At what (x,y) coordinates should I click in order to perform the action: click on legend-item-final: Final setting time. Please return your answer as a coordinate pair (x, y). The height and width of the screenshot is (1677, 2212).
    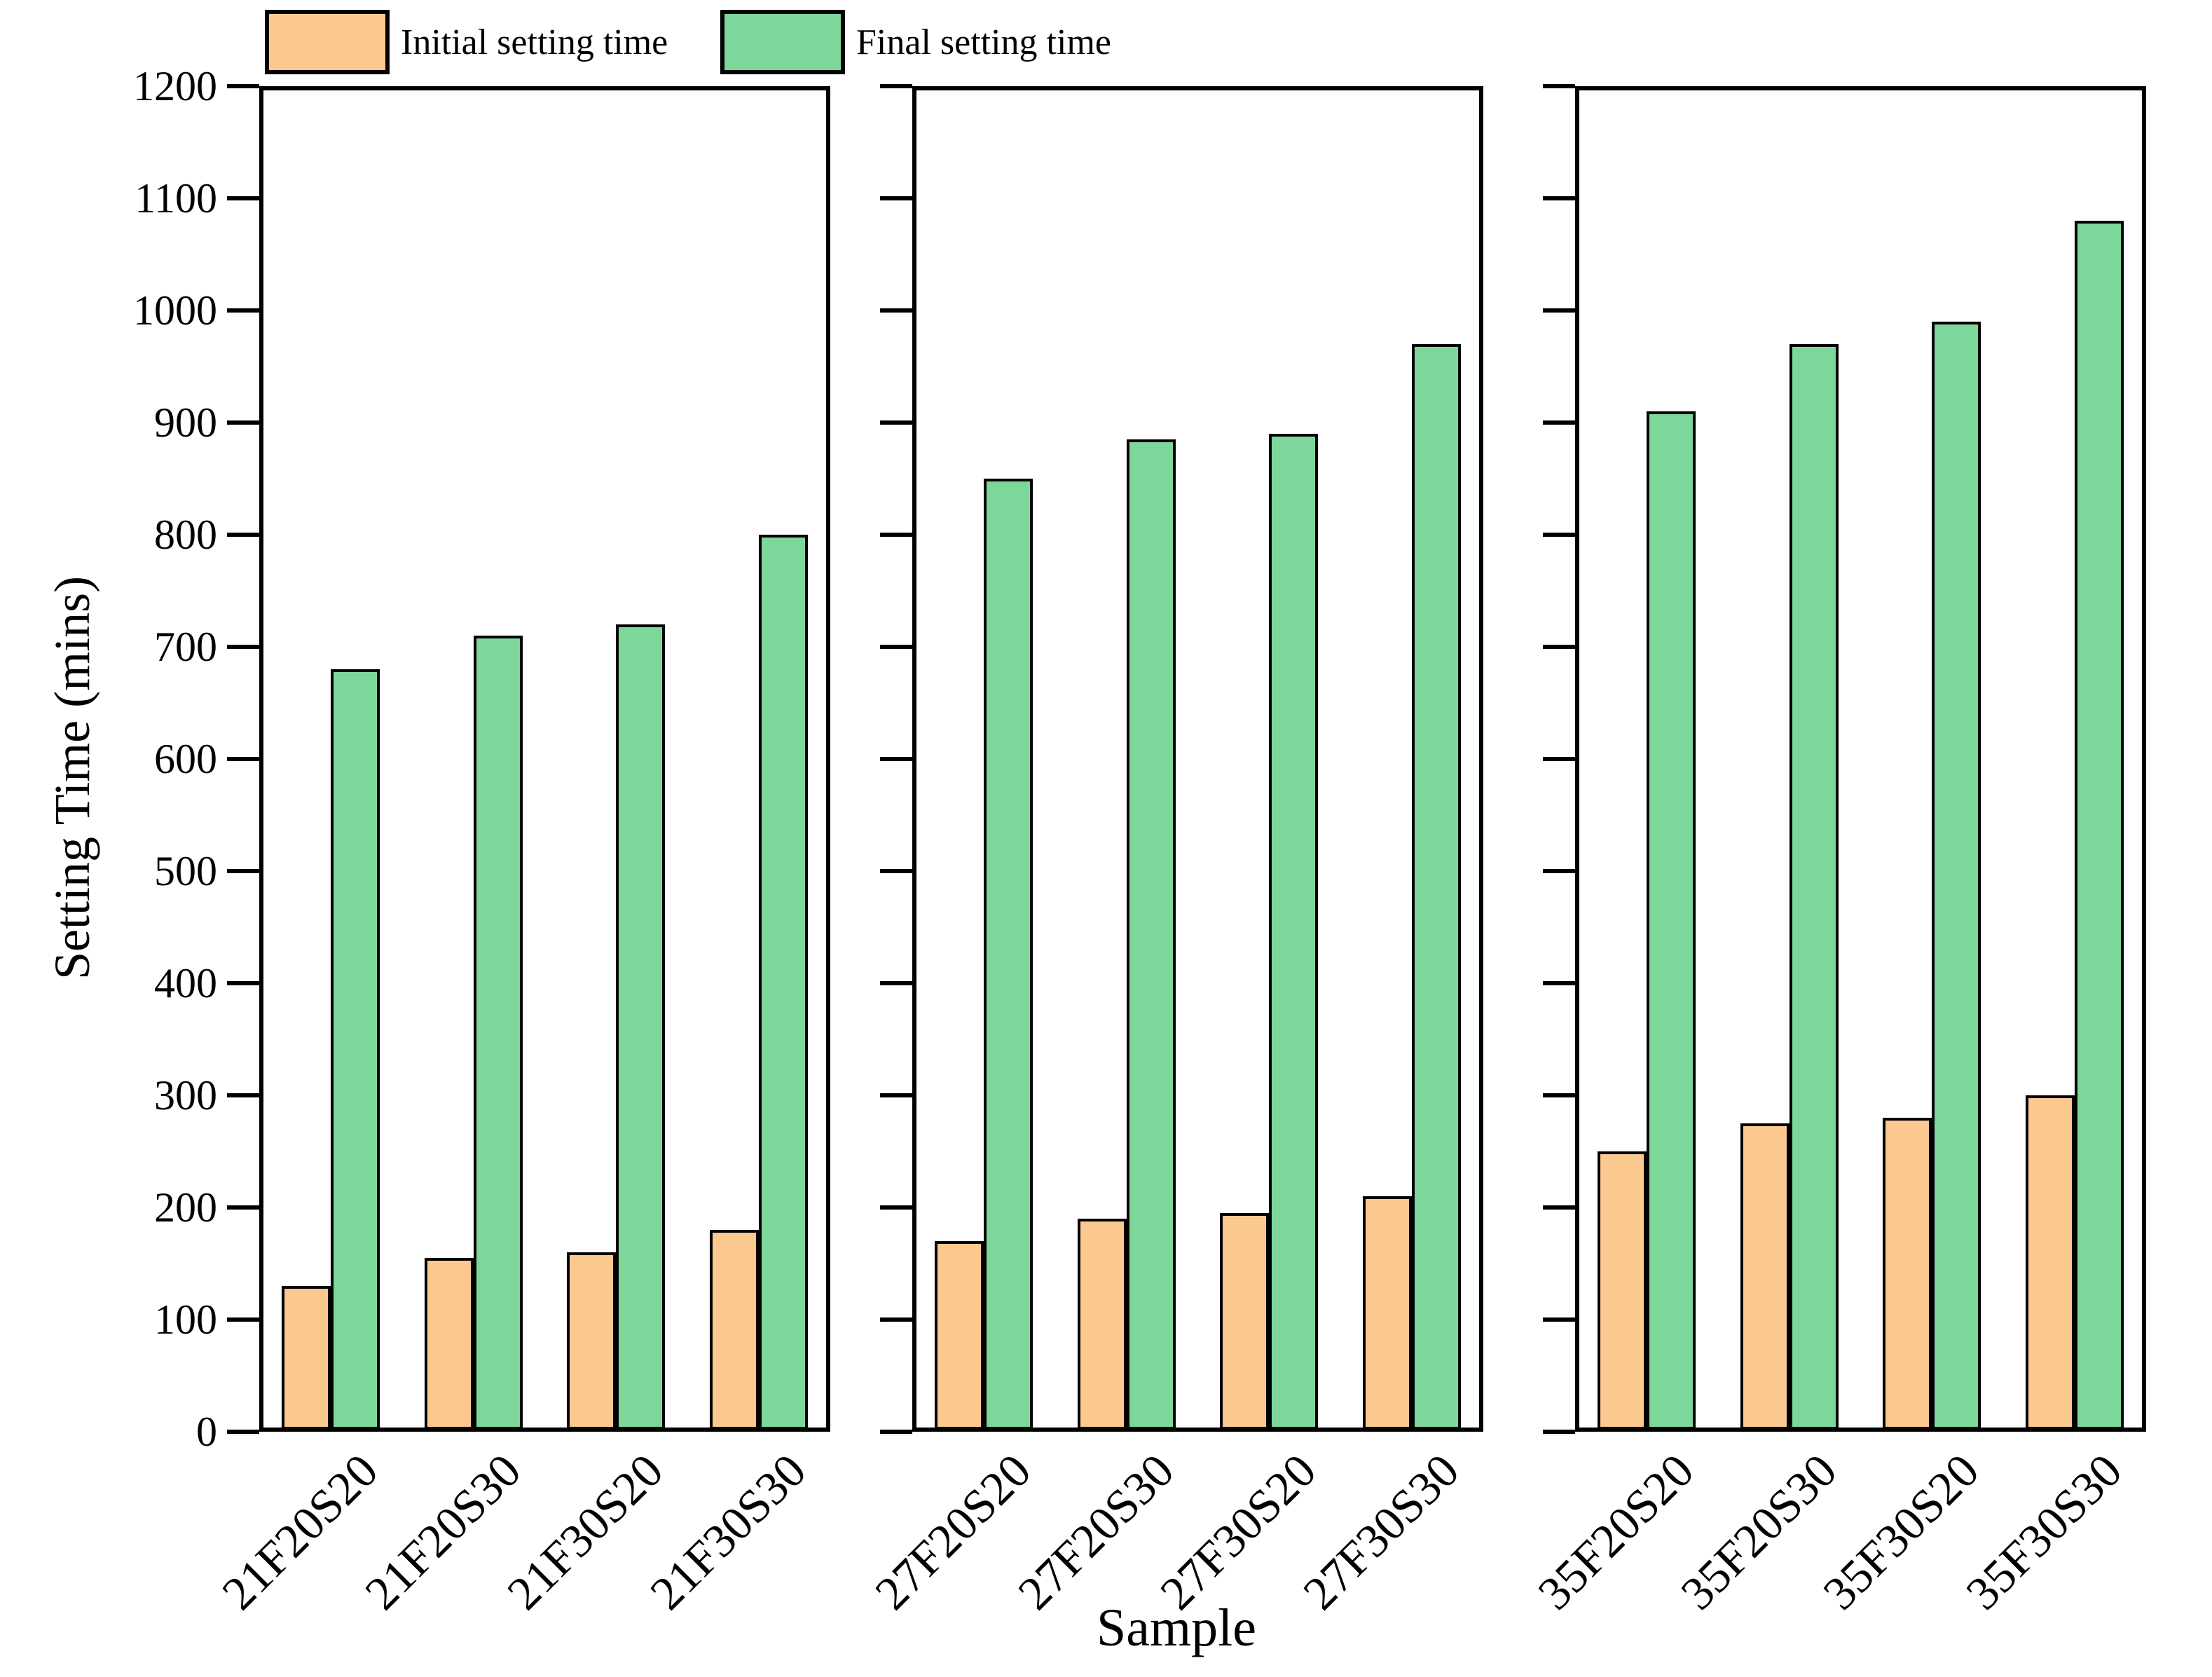
    Looking at the image, I should click on (915, 42).